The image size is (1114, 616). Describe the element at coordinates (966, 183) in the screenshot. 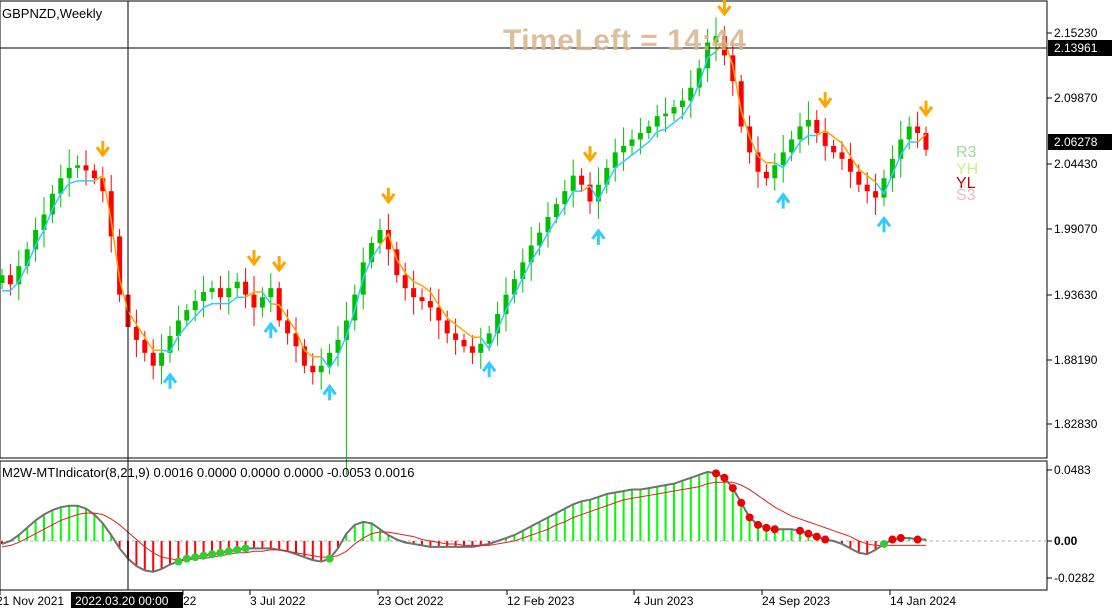

I see `level-label-yl: YL` at that location.